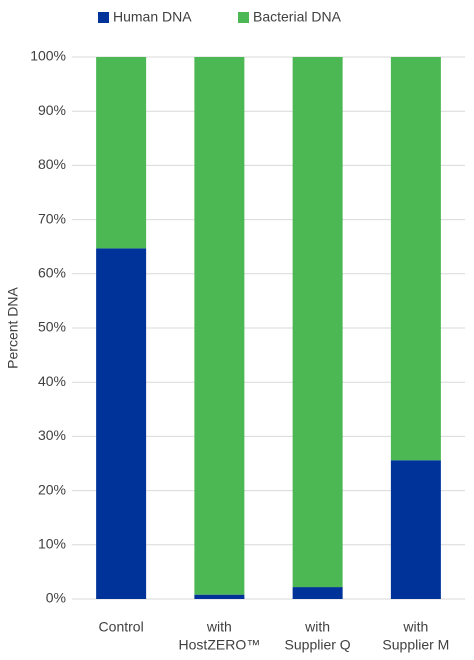  What do you see at coordinates (52, 273) in the screenshot?
I see `y-tick-label: 60%` at bounding box center [52, 273].